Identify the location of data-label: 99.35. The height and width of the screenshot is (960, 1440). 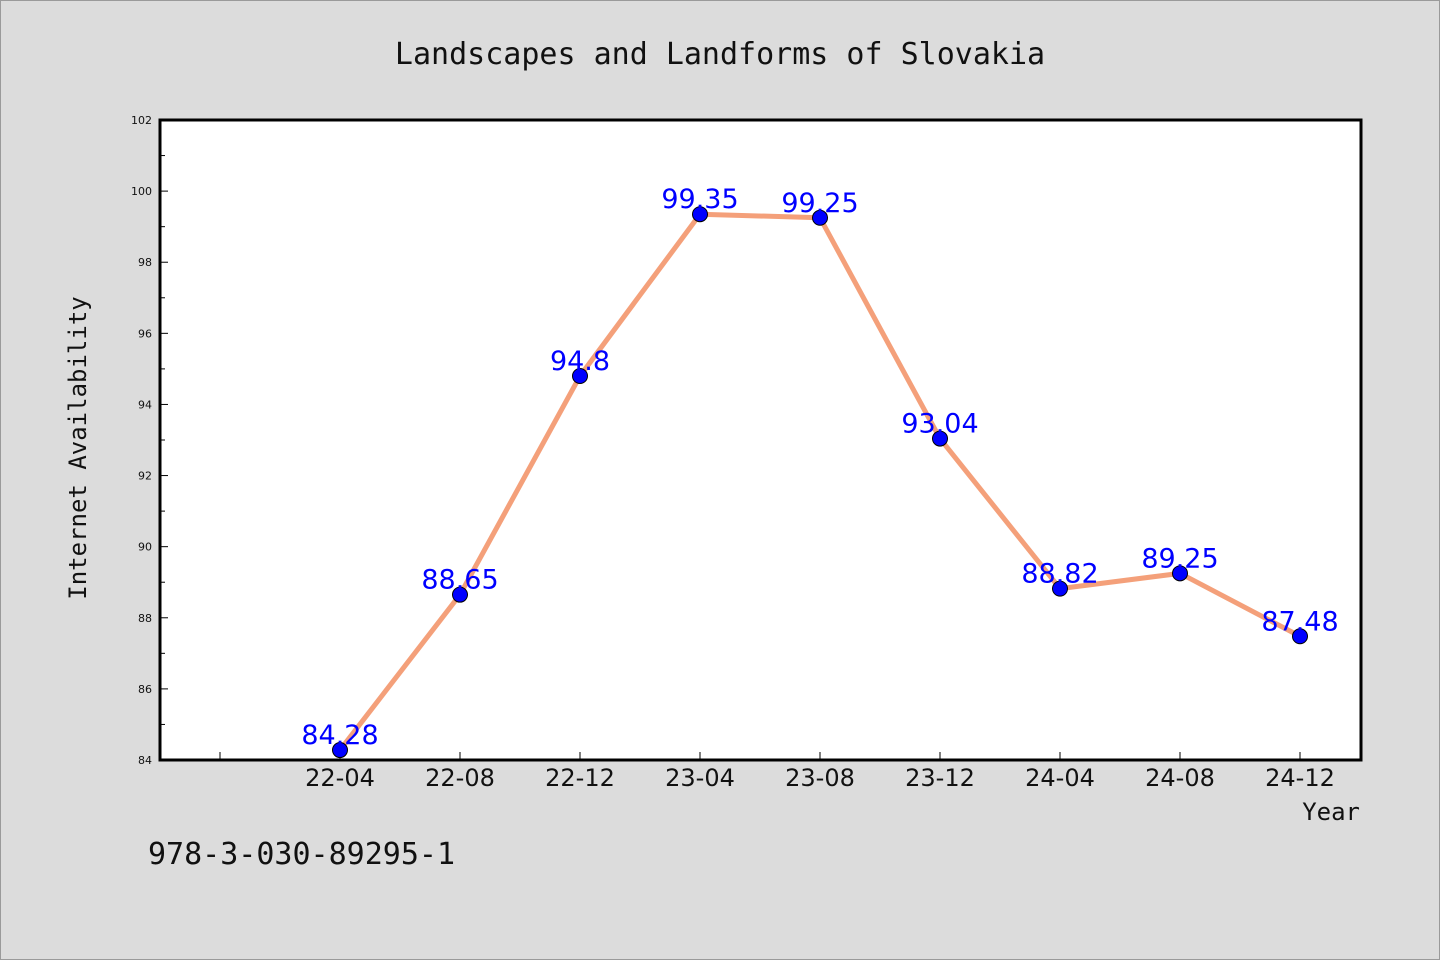
(699, 199).